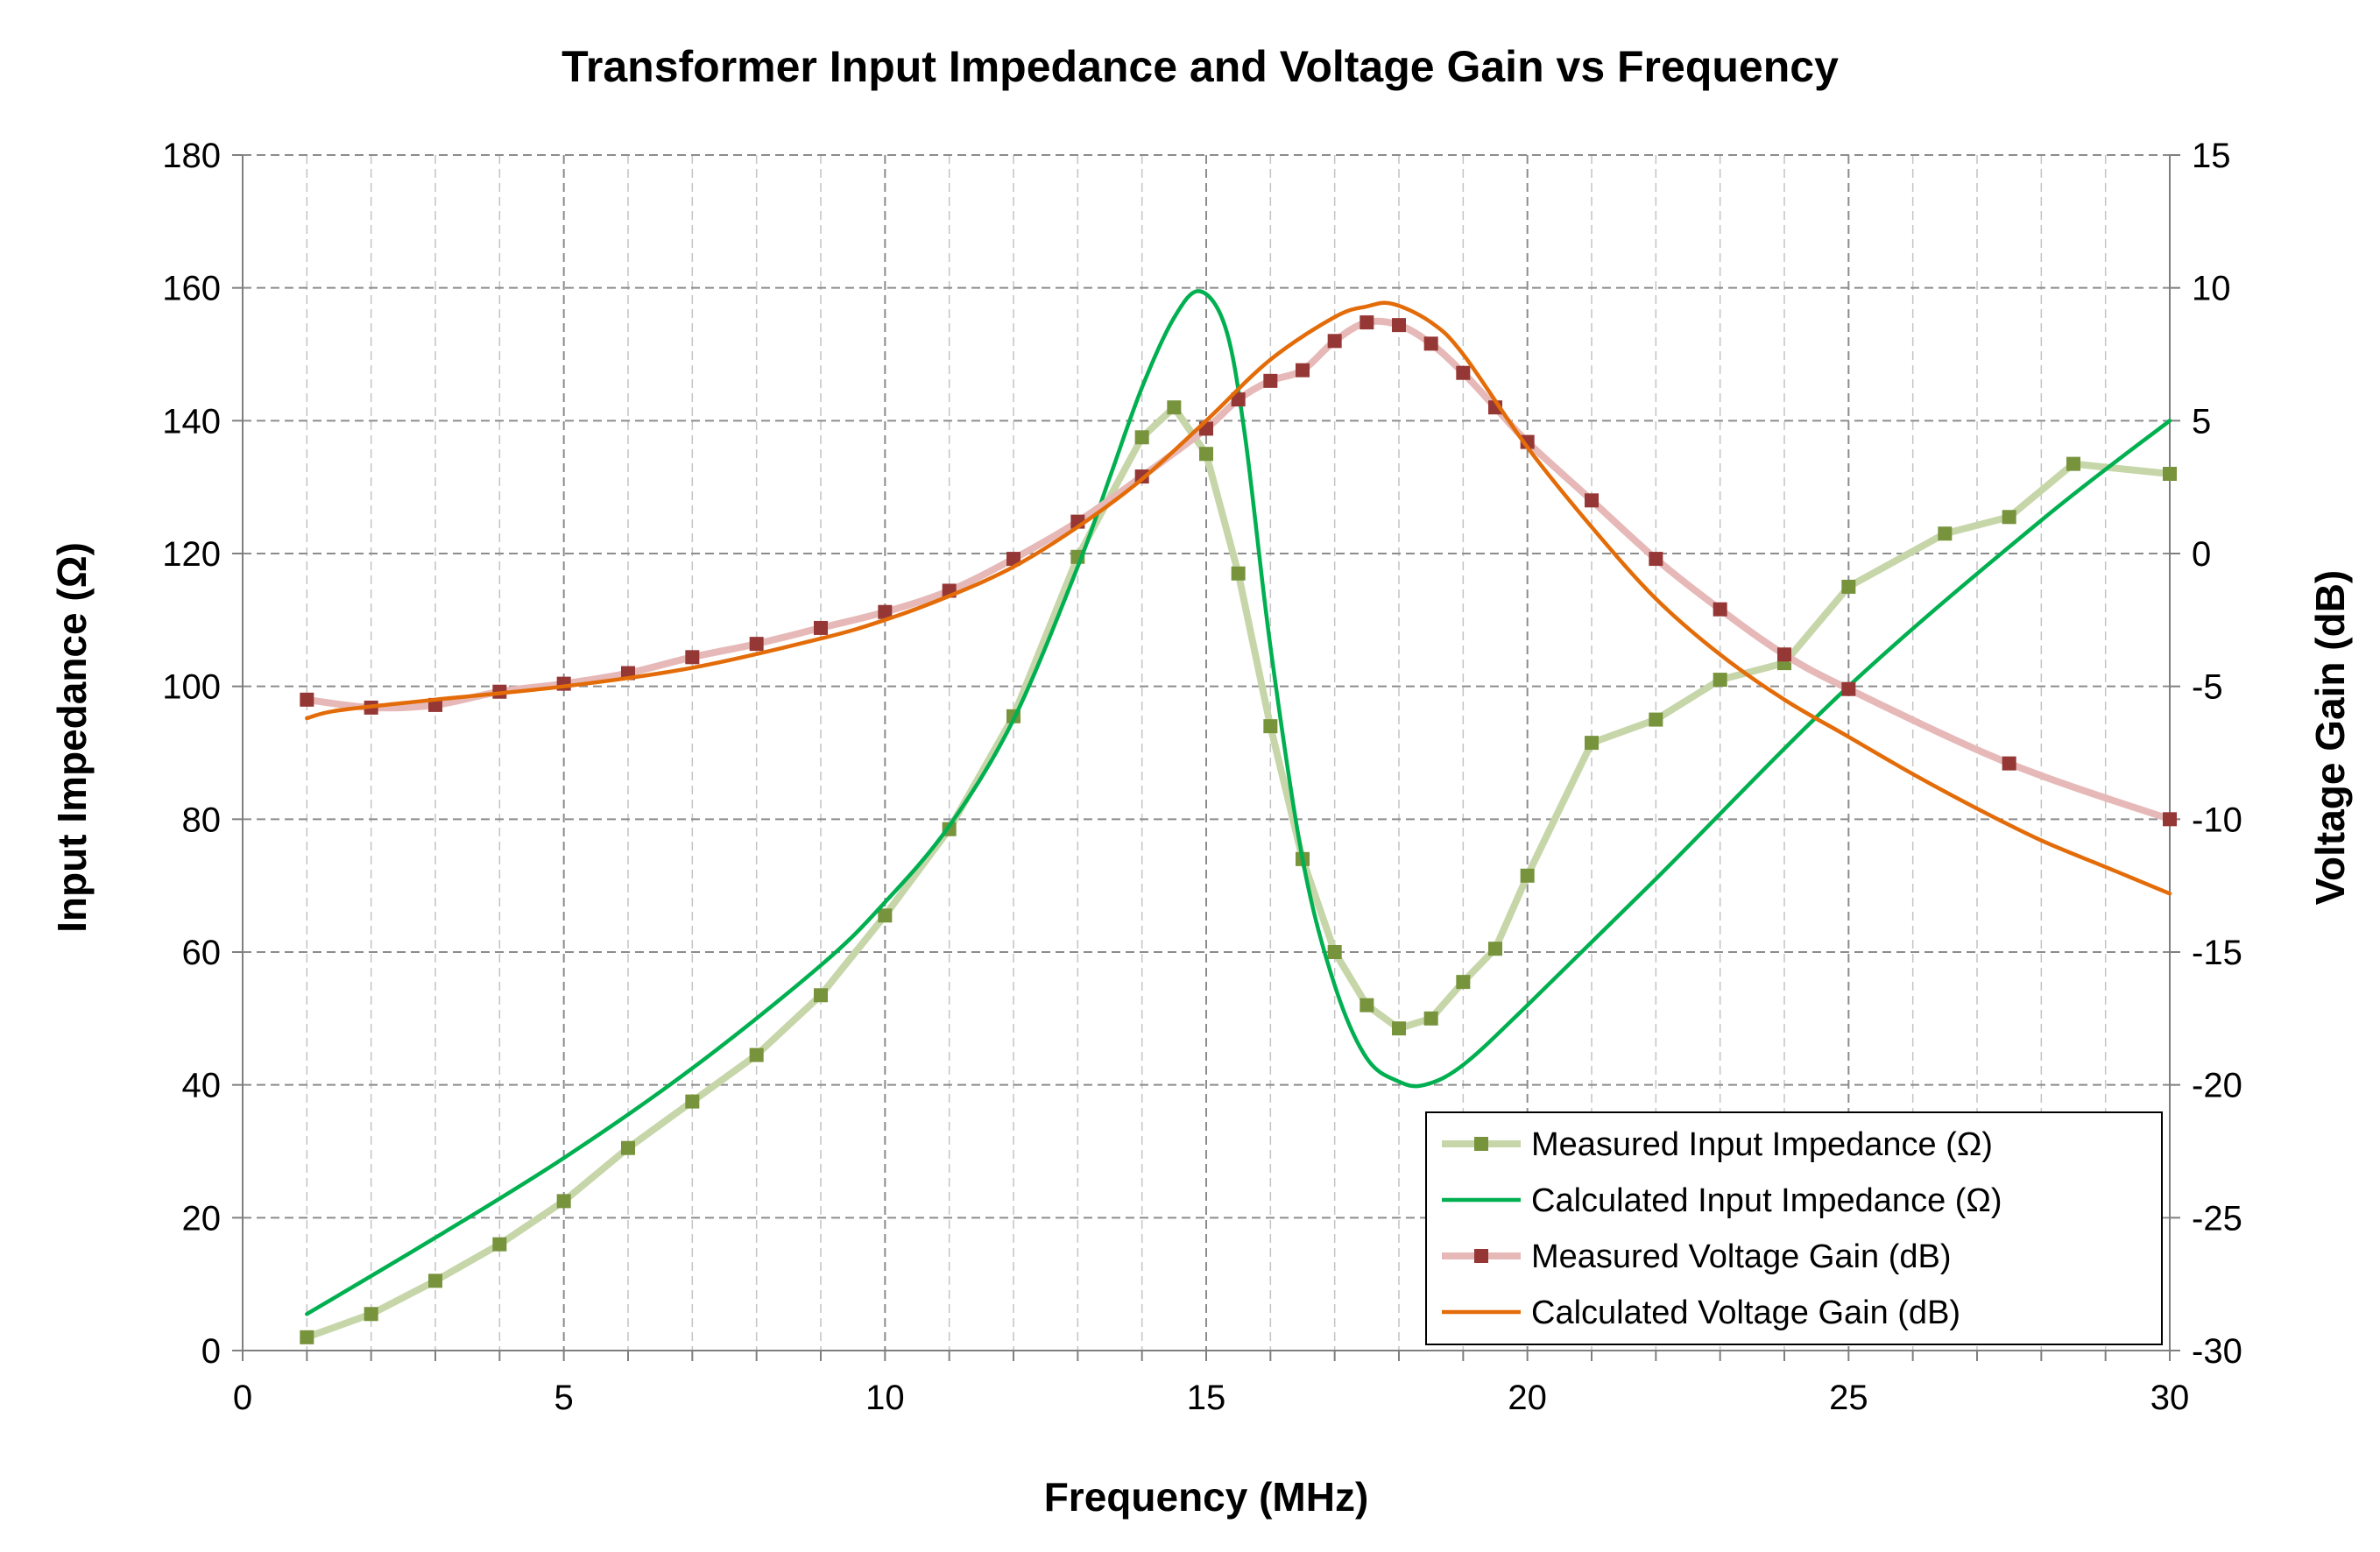 The height and width of the screenshot is (1552, 2380). Describe the element at coordinates (2211, 289) in the screenshot. I see `right-y-tick-label: 10` at that location.